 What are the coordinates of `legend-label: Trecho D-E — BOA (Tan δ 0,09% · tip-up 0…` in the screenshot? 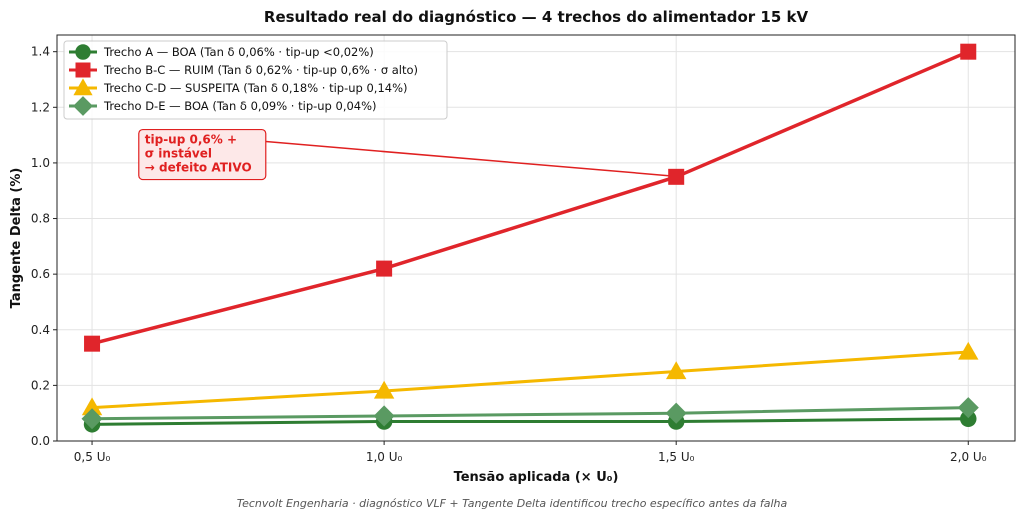 It's located at (240, 106).